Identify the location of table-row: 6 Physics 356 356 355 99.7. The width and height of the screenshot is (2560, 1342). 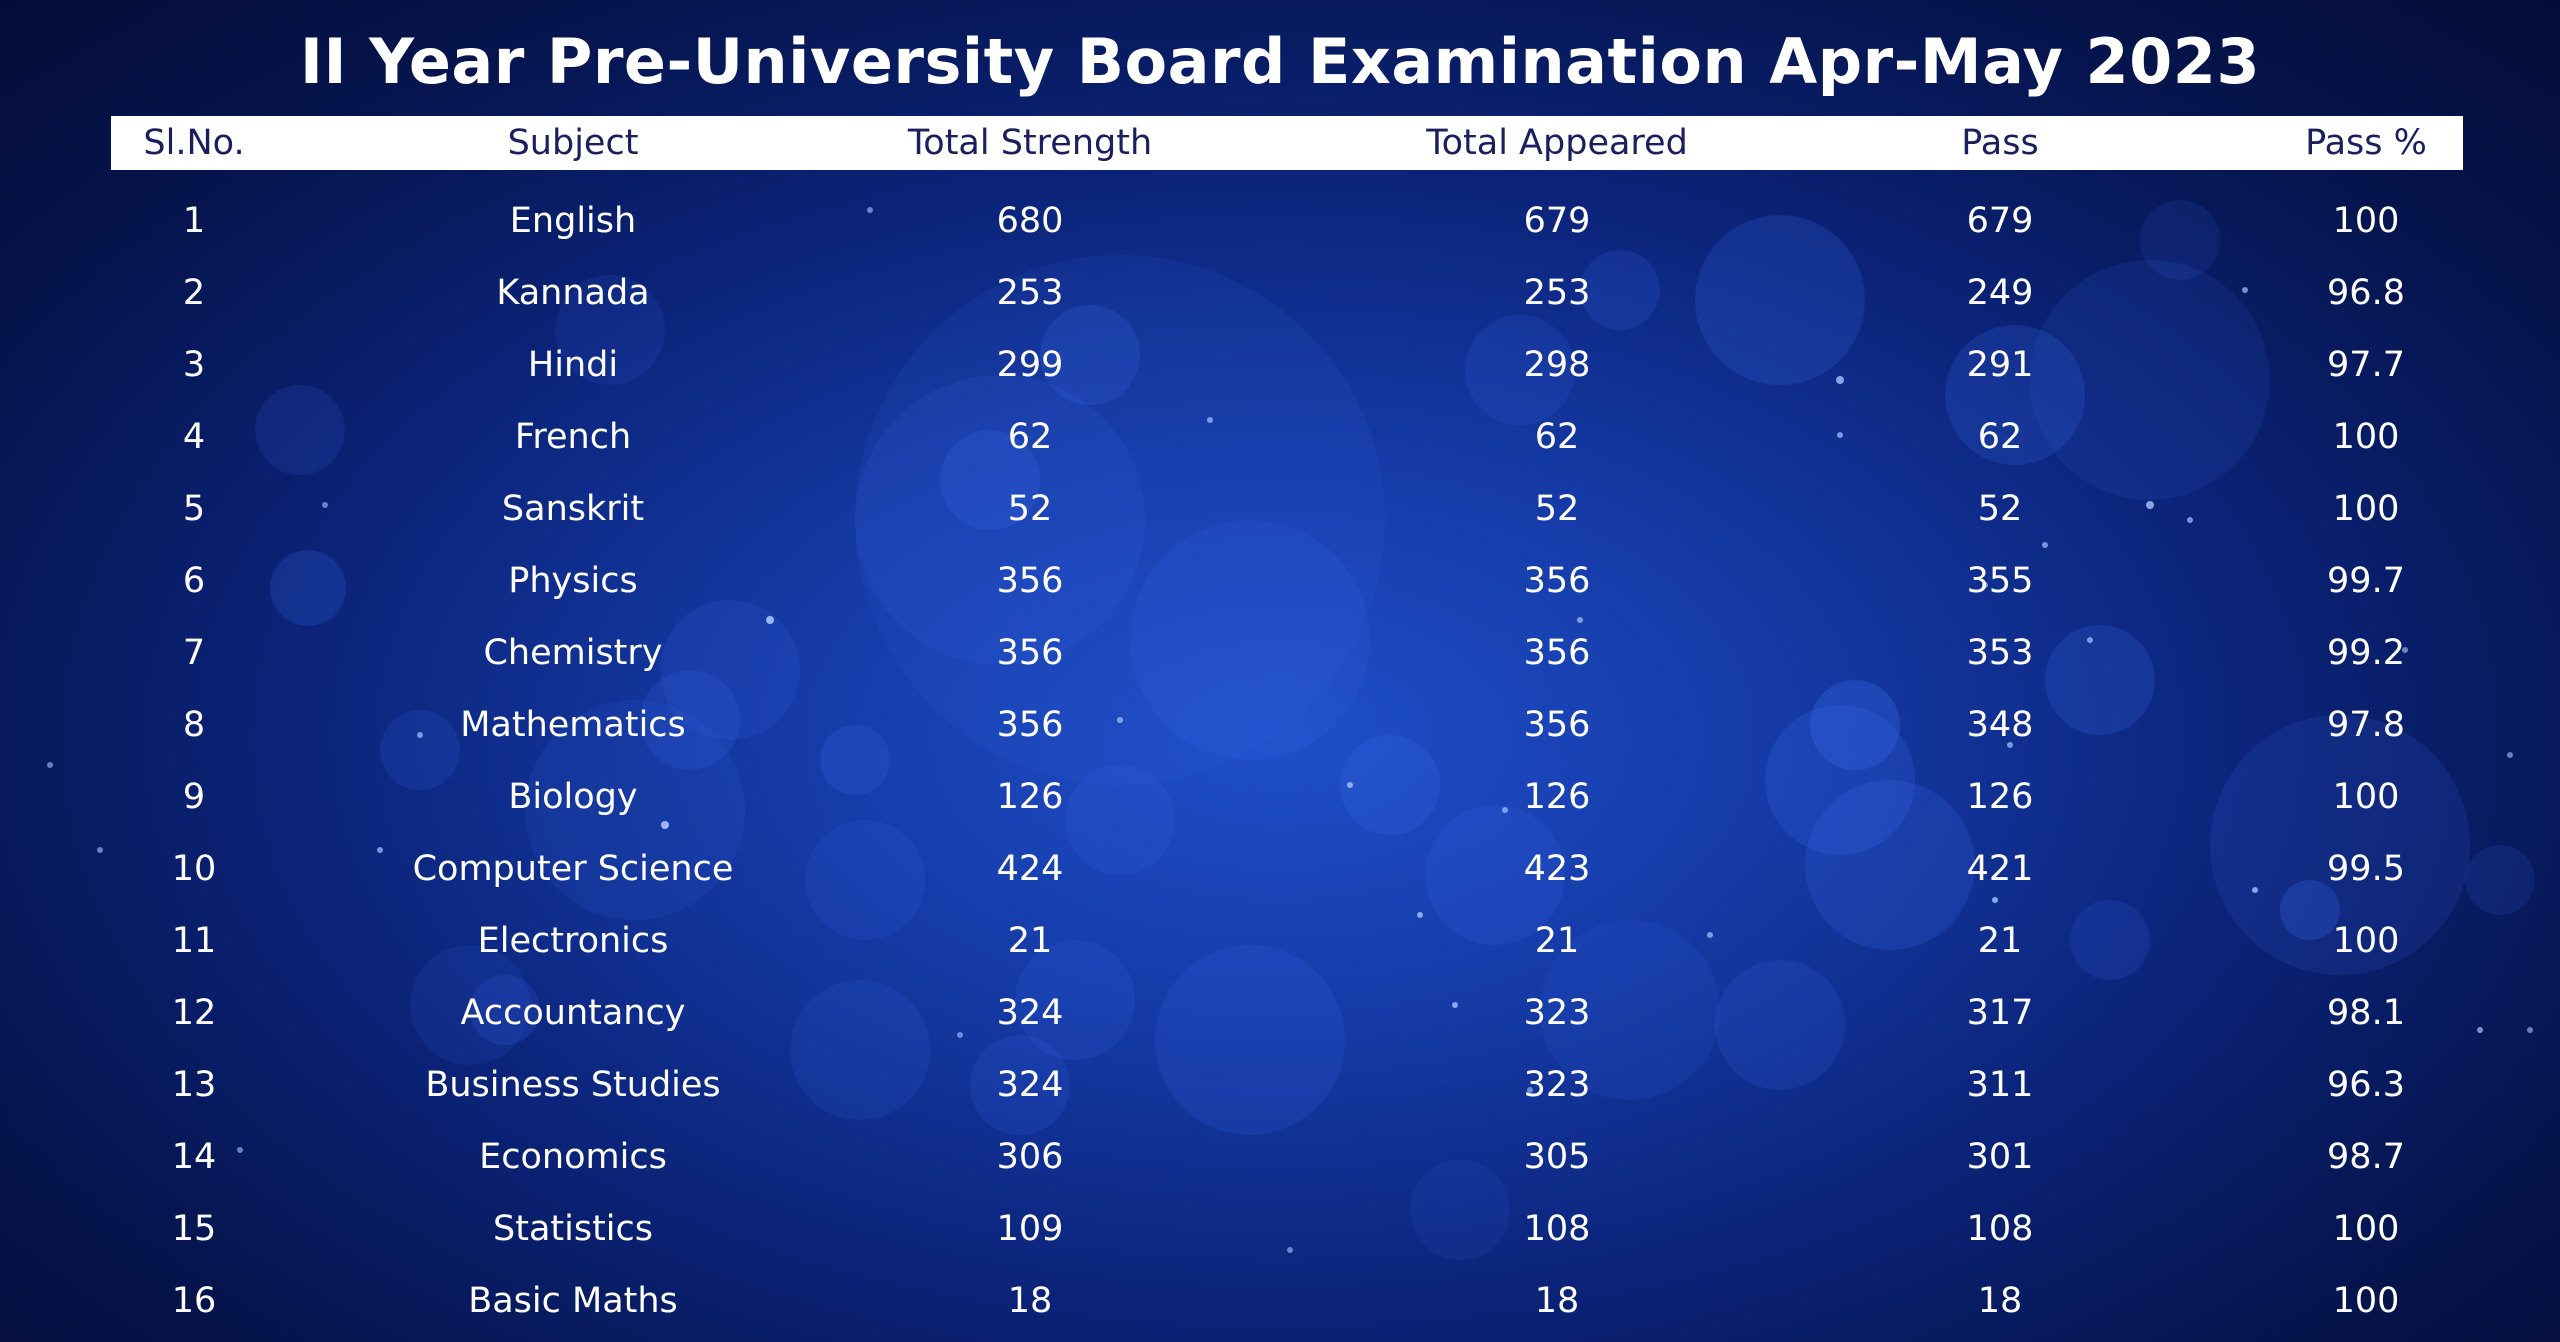
(1280, 581).